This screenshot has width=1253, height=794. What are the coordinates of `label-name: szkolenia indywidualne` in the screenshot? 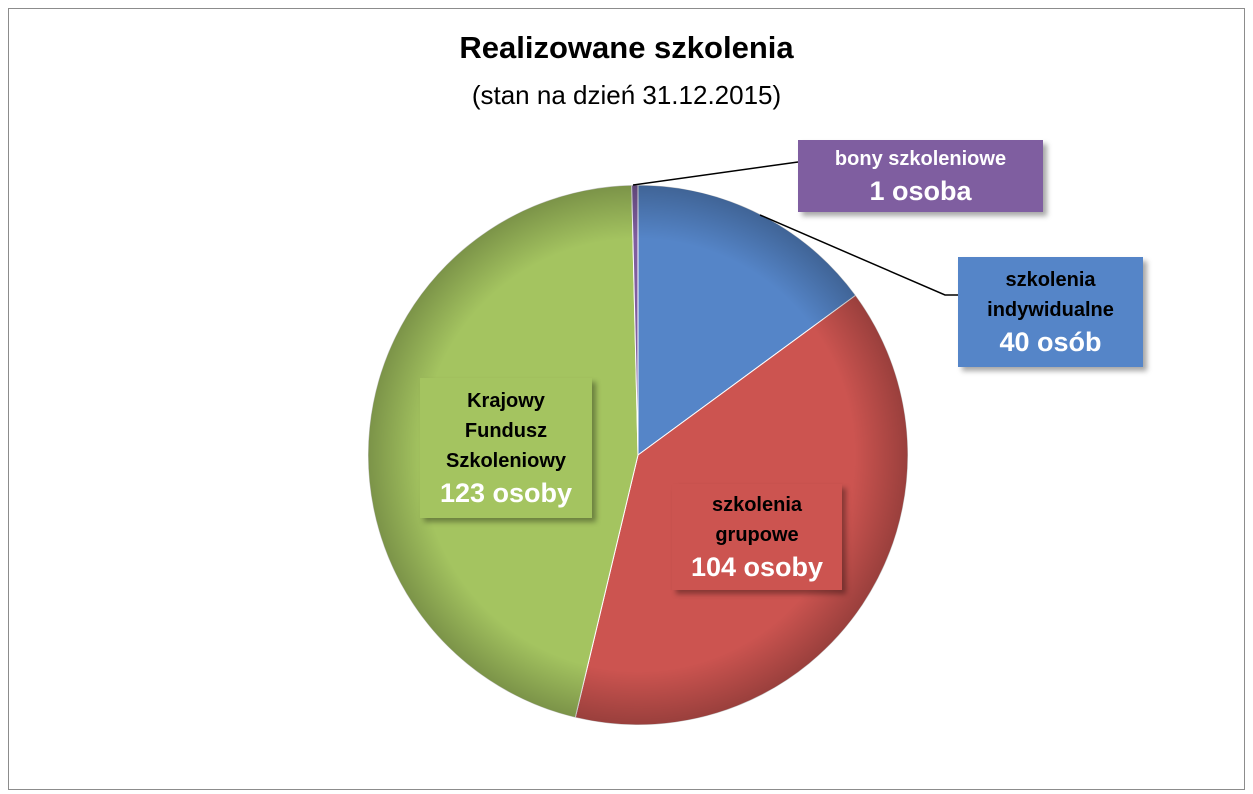 It's located at (1050, 295).